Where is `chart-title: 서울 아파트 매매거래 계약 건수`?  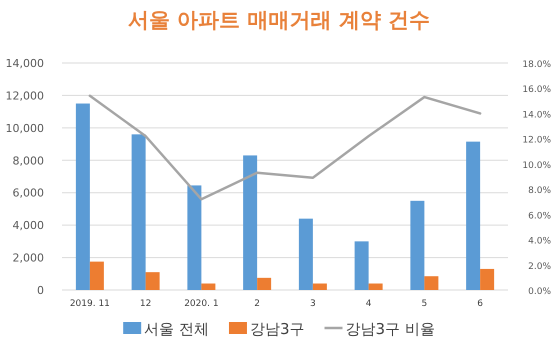
chart-title: 서울 아파트 매매거래 계약 건수 is located at coordinates (279, 20).